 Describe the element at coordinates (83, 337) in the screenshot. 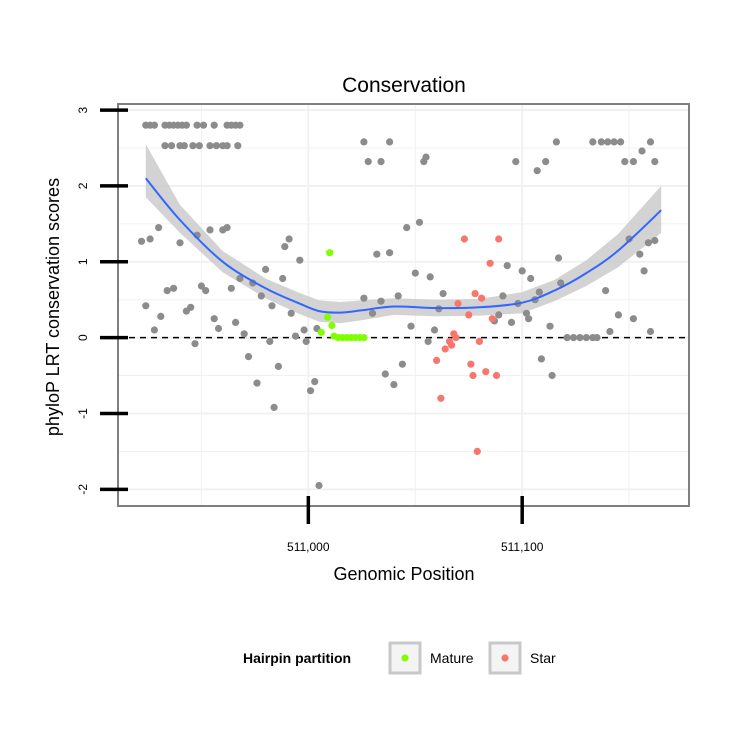

I see `y-tick-label: 0` at that location.